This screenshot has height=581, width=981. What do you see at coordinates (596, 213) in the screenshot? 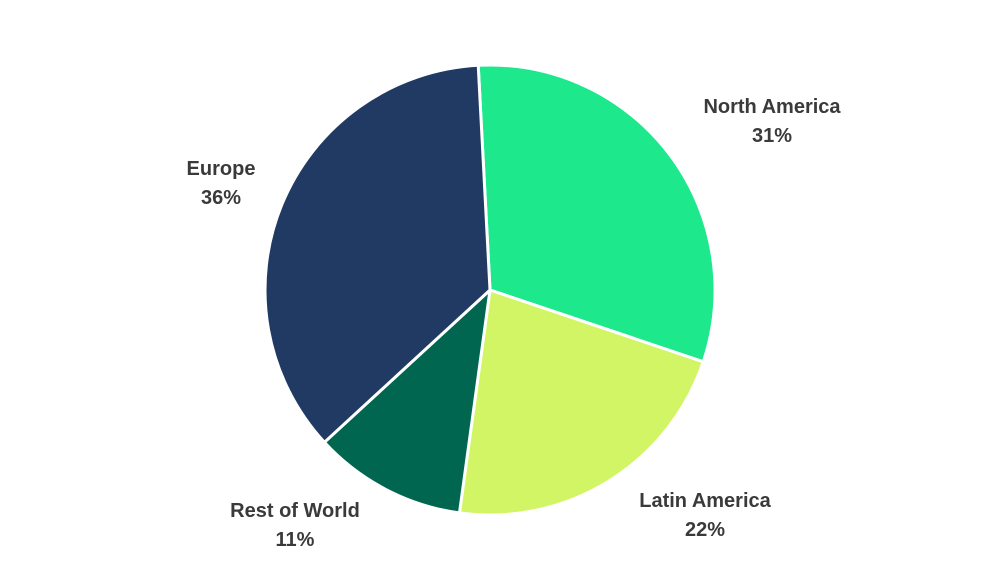
I see `pie-slice-north-america` at bounding box center [596, 213].